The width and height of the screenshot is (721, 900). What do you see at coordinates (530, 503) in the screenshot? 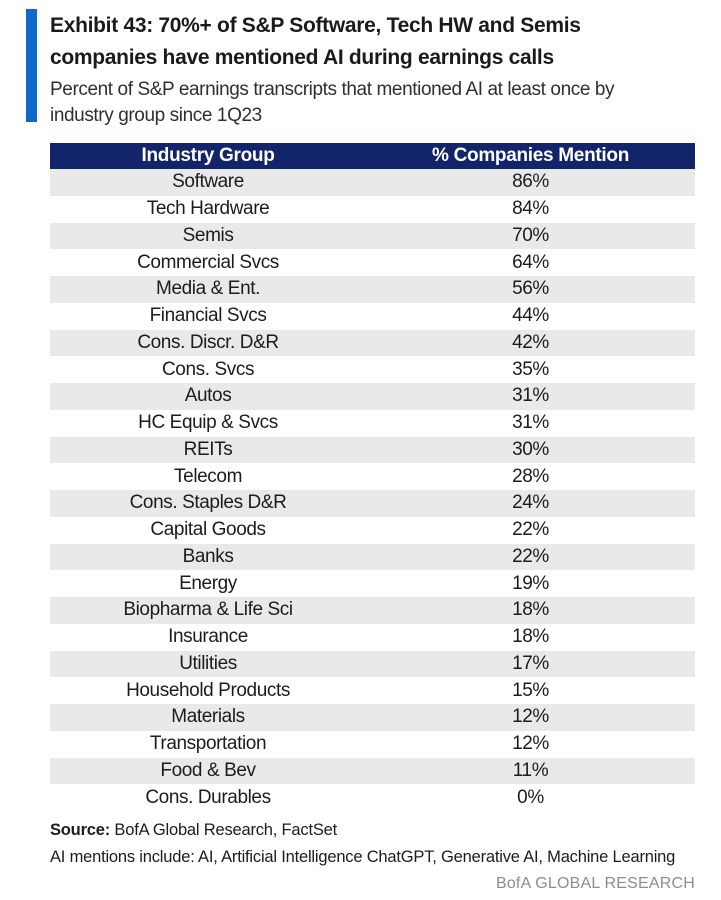
I see `value-cell: 24%` at bounding box center [530, 503].